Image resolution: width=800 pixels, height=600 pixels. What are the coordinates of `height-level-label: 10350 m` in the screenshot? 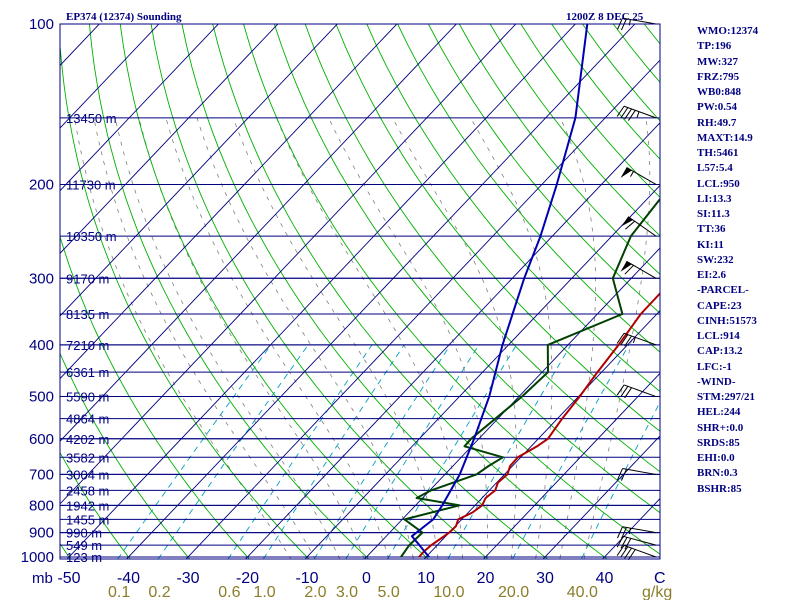 It's located at (91, 236).